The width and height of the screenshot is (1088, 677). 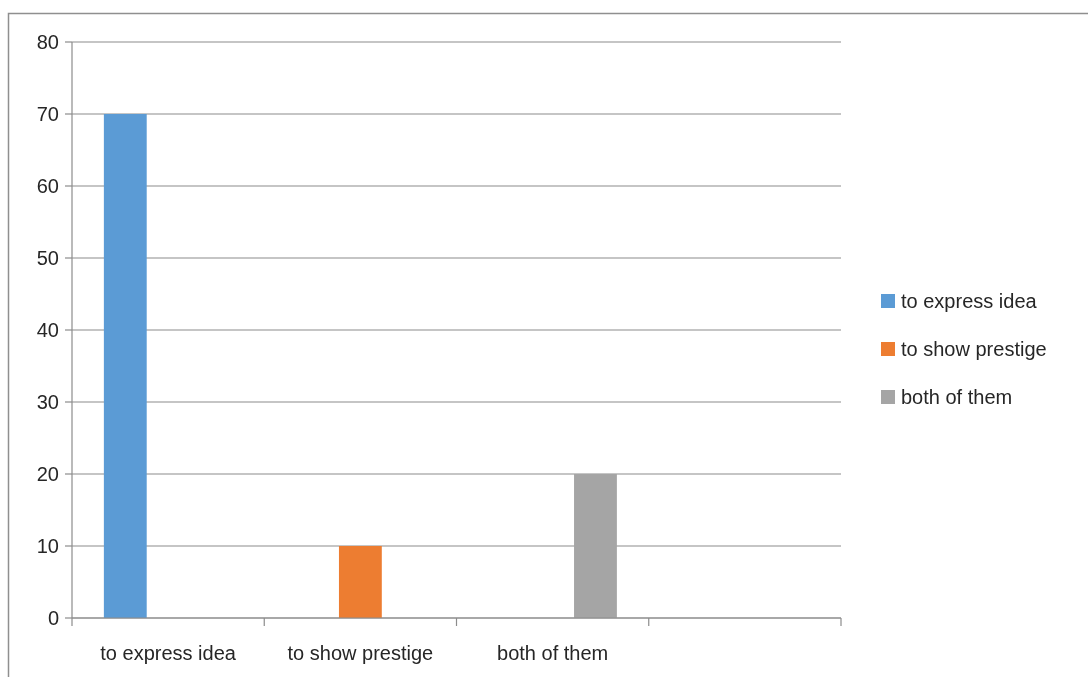 I want to click on y-tick-label: 80, so click(x=47, y=42).